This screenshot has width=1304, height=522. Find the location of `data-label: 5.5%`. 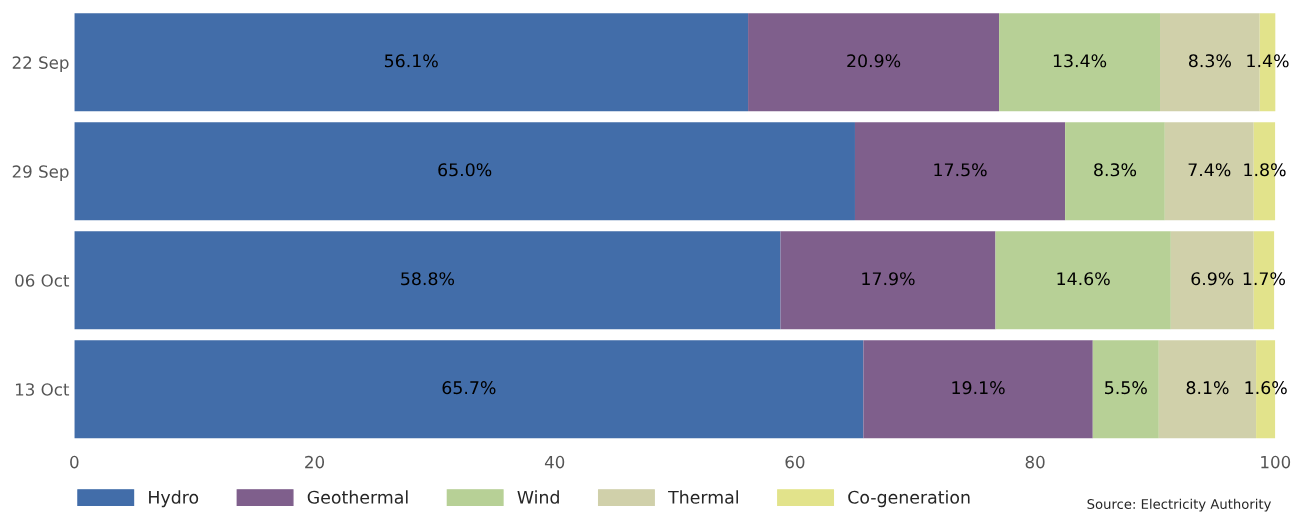

data-label: 5.5% is located at coordinates (1126, 388).